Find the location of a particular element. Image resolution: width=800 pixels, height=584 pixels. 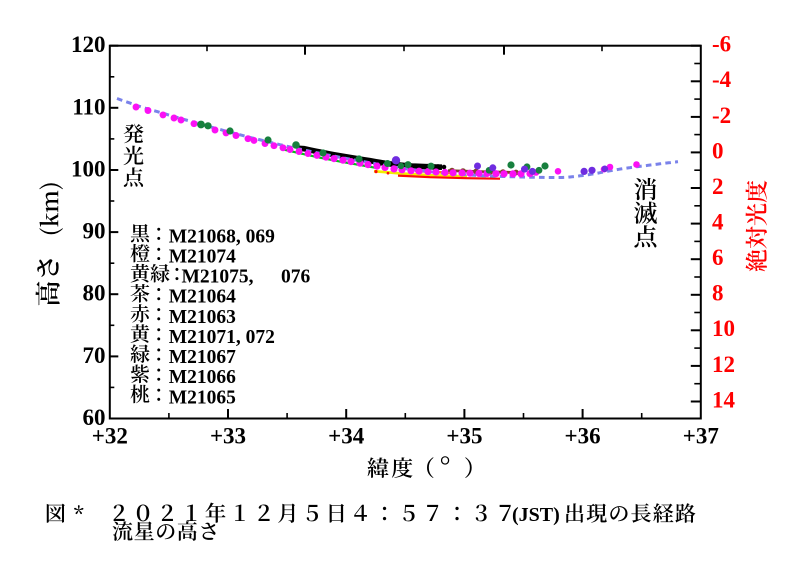

svg-text: 4 is located at coordinates (718, 222).